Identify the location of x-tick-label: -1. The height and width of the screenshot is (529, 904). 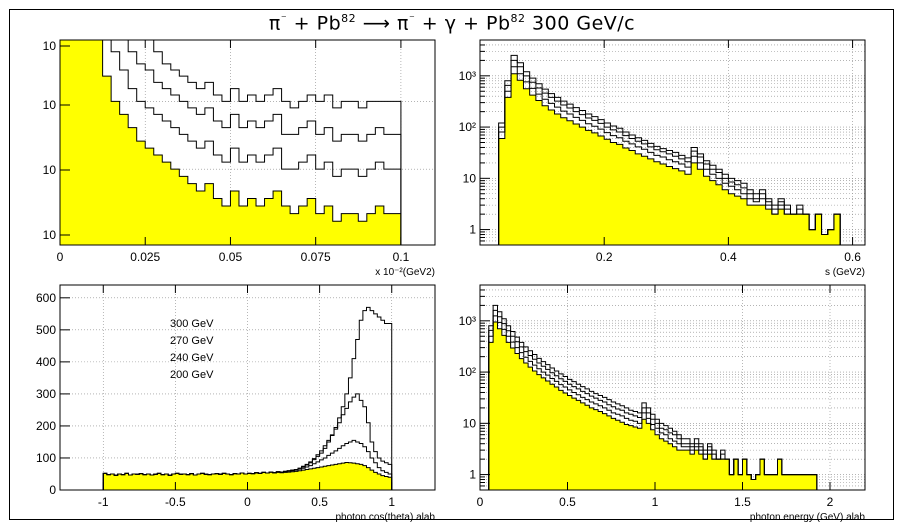
(103, 502).